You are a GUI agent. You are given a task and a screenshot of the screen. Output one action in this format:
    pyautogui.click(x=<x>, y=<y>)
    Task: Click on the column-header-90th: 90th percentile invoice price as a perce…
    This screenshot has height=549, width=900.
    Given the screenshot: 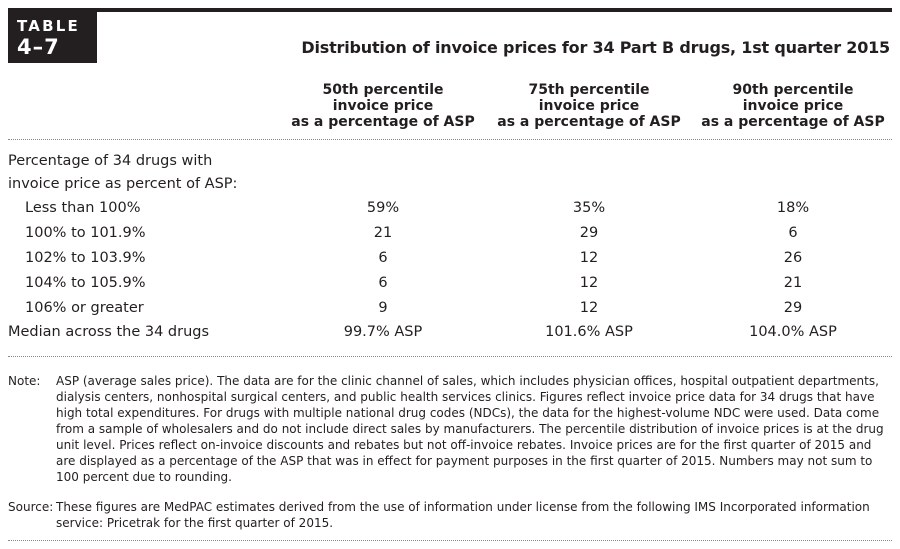 What is the action you would take?
    pyautogui.click(x=793, y=106)
    